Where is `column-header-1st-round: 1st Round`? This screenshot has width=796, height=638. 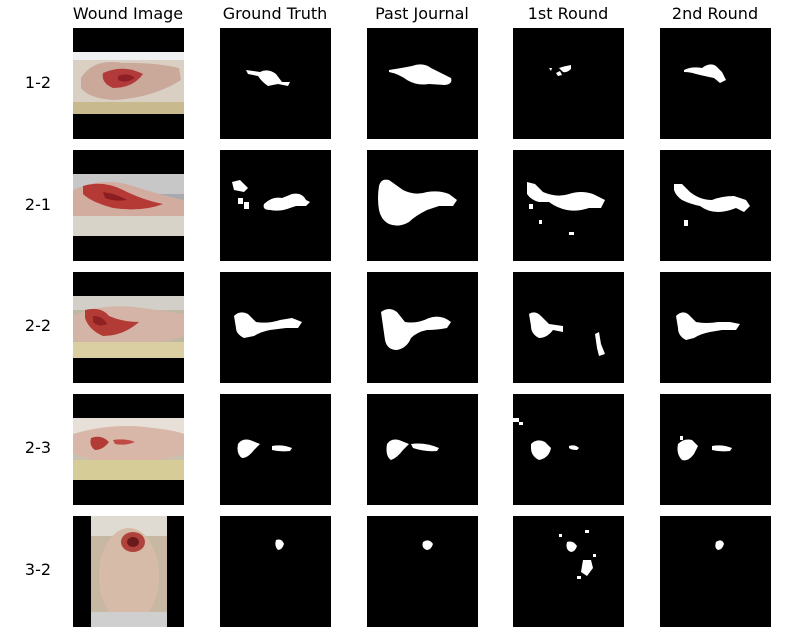 column-header-1st-round: 1st Round is located at coordinates (568, 13).